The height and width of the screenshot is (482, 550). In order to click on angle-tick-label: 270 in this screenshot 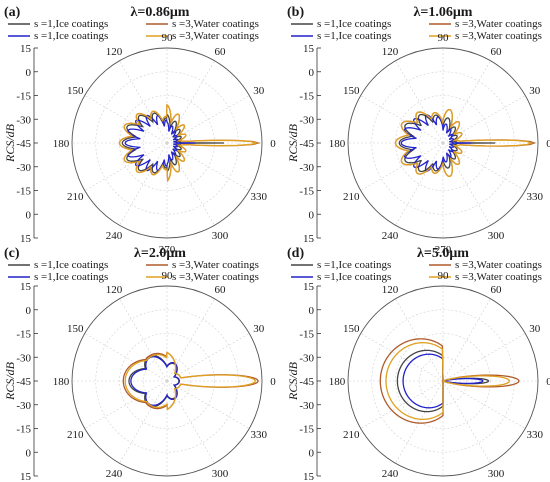, I will do `click(167, 250)`.